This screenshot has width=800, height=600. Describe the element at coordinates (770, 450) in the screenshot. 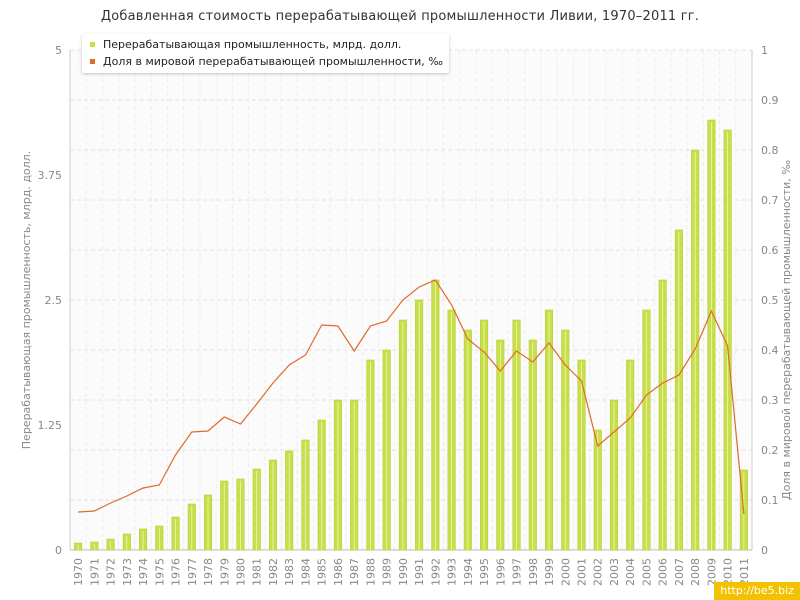

I see `right-tick-label: 0.2` at that location.